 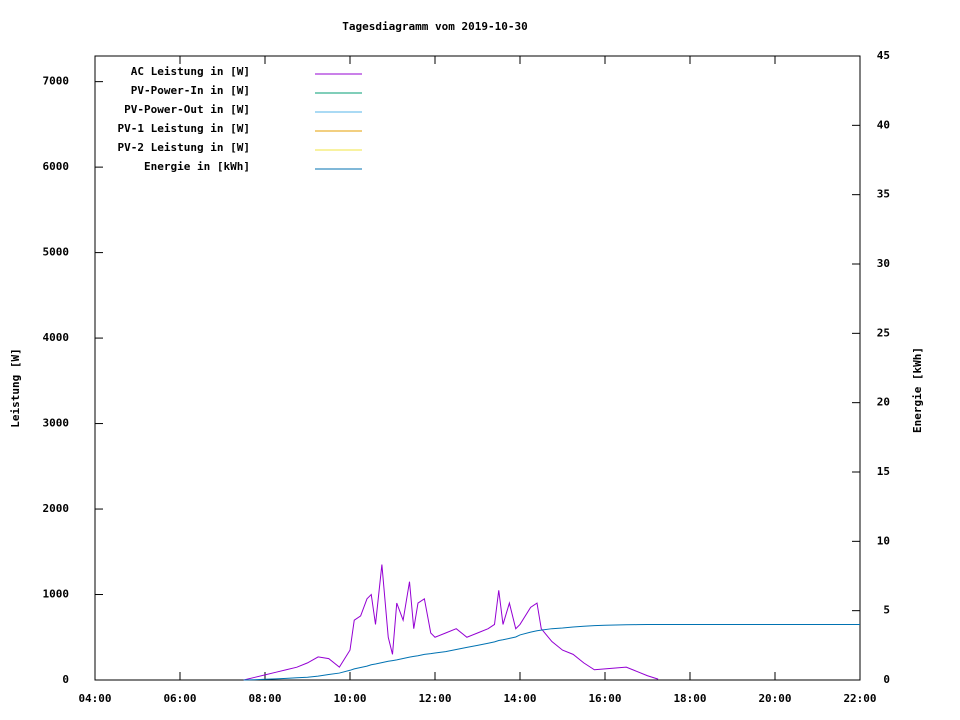 I want to click on y2-axis-label: Energie [kWh], so click(x=917, y=390).